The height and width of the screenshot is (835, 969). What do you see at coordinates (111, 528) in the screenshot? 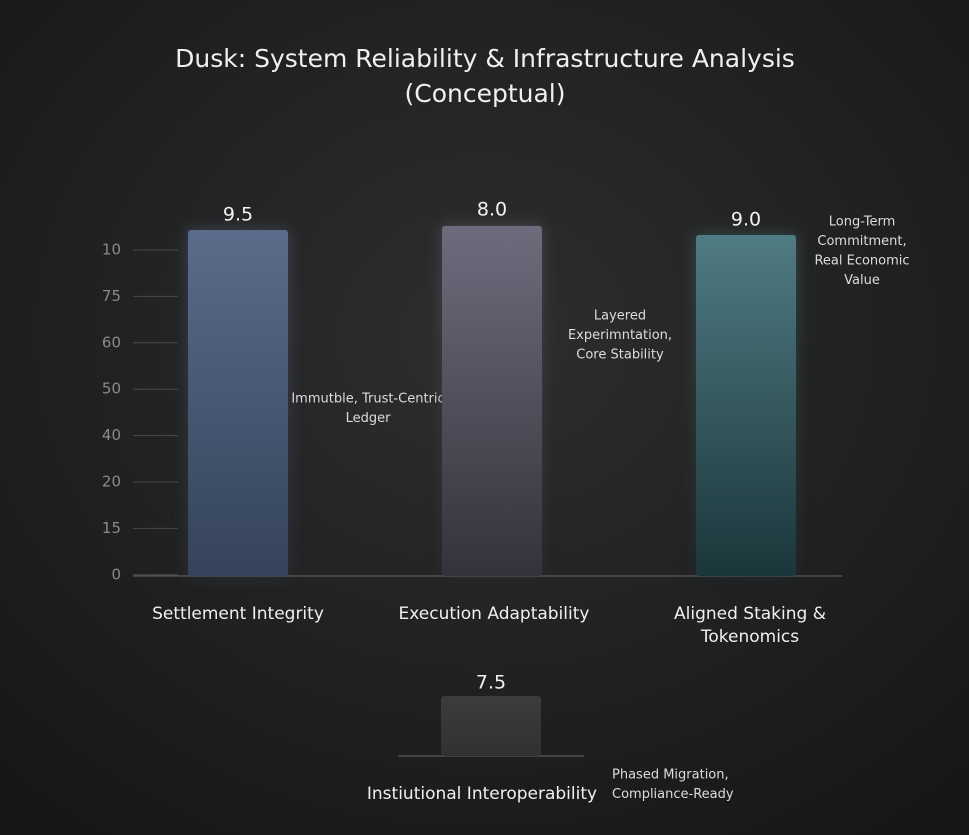
I see `axis-label: 15` at bounding box center [111, 528].